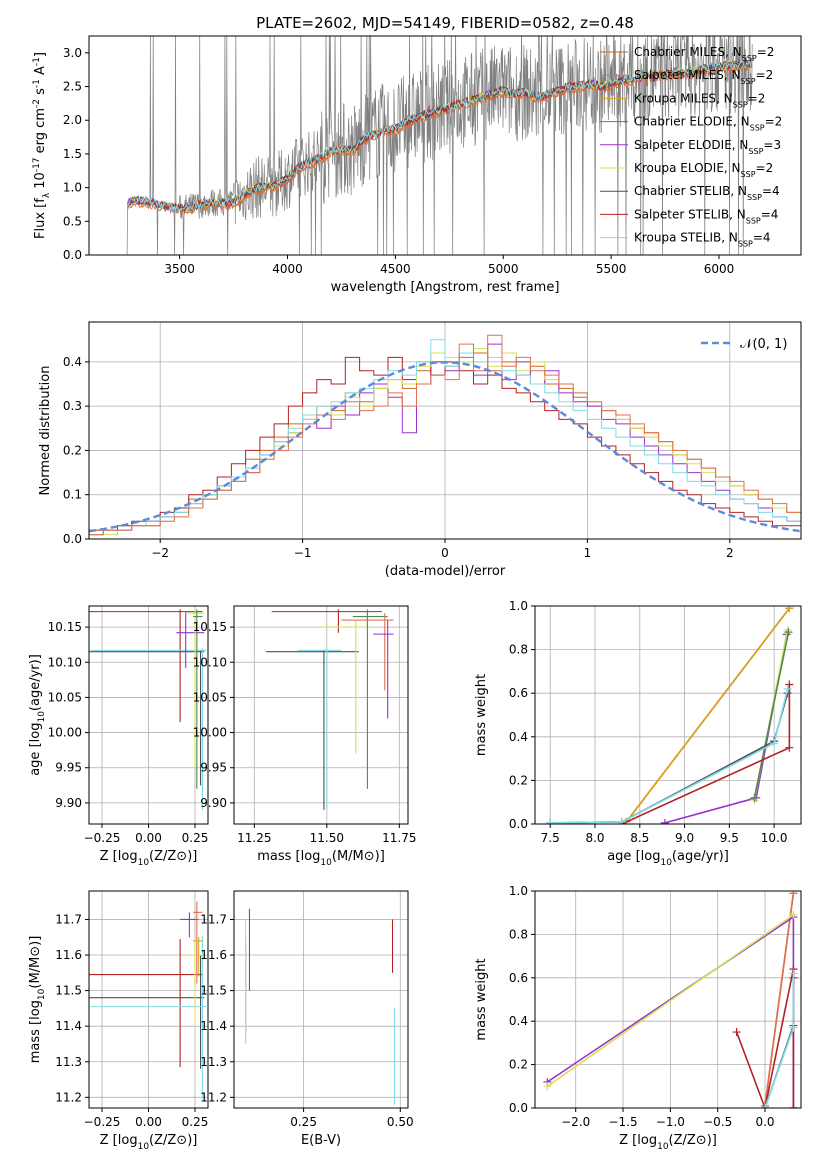 The width and height of the screenshot is (819, 1170). Describe the element at coordinates (72, 53) in the screenshot. I see `y-tick-label: 3.0` at that location.